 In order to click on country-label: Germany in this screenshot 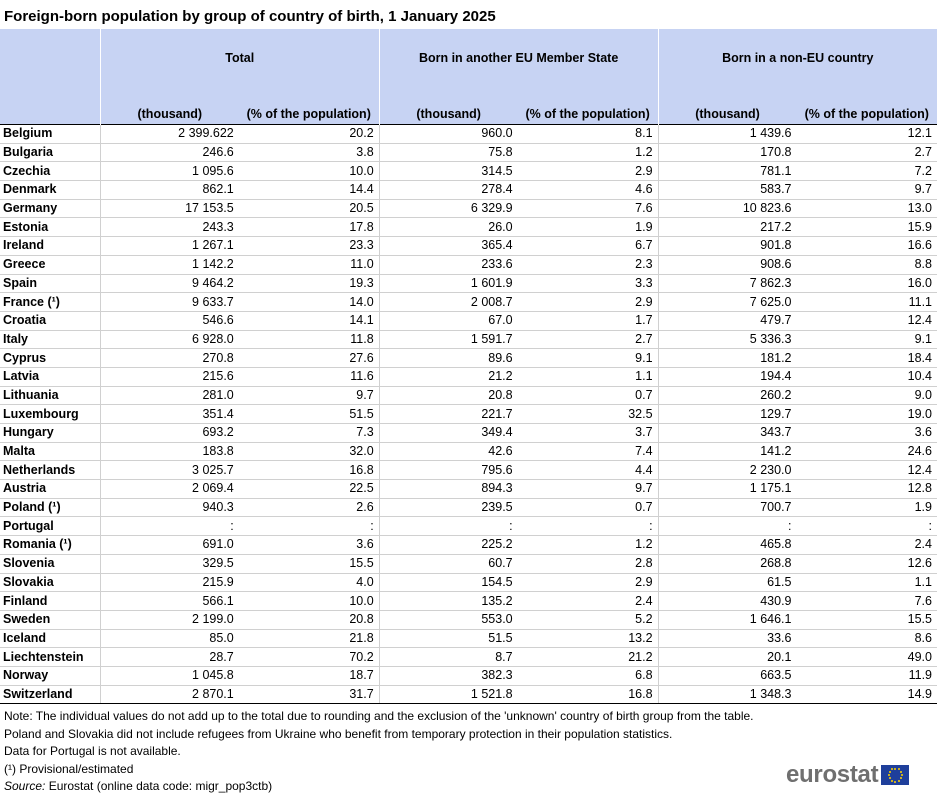, I will do `click(50, 209)`.